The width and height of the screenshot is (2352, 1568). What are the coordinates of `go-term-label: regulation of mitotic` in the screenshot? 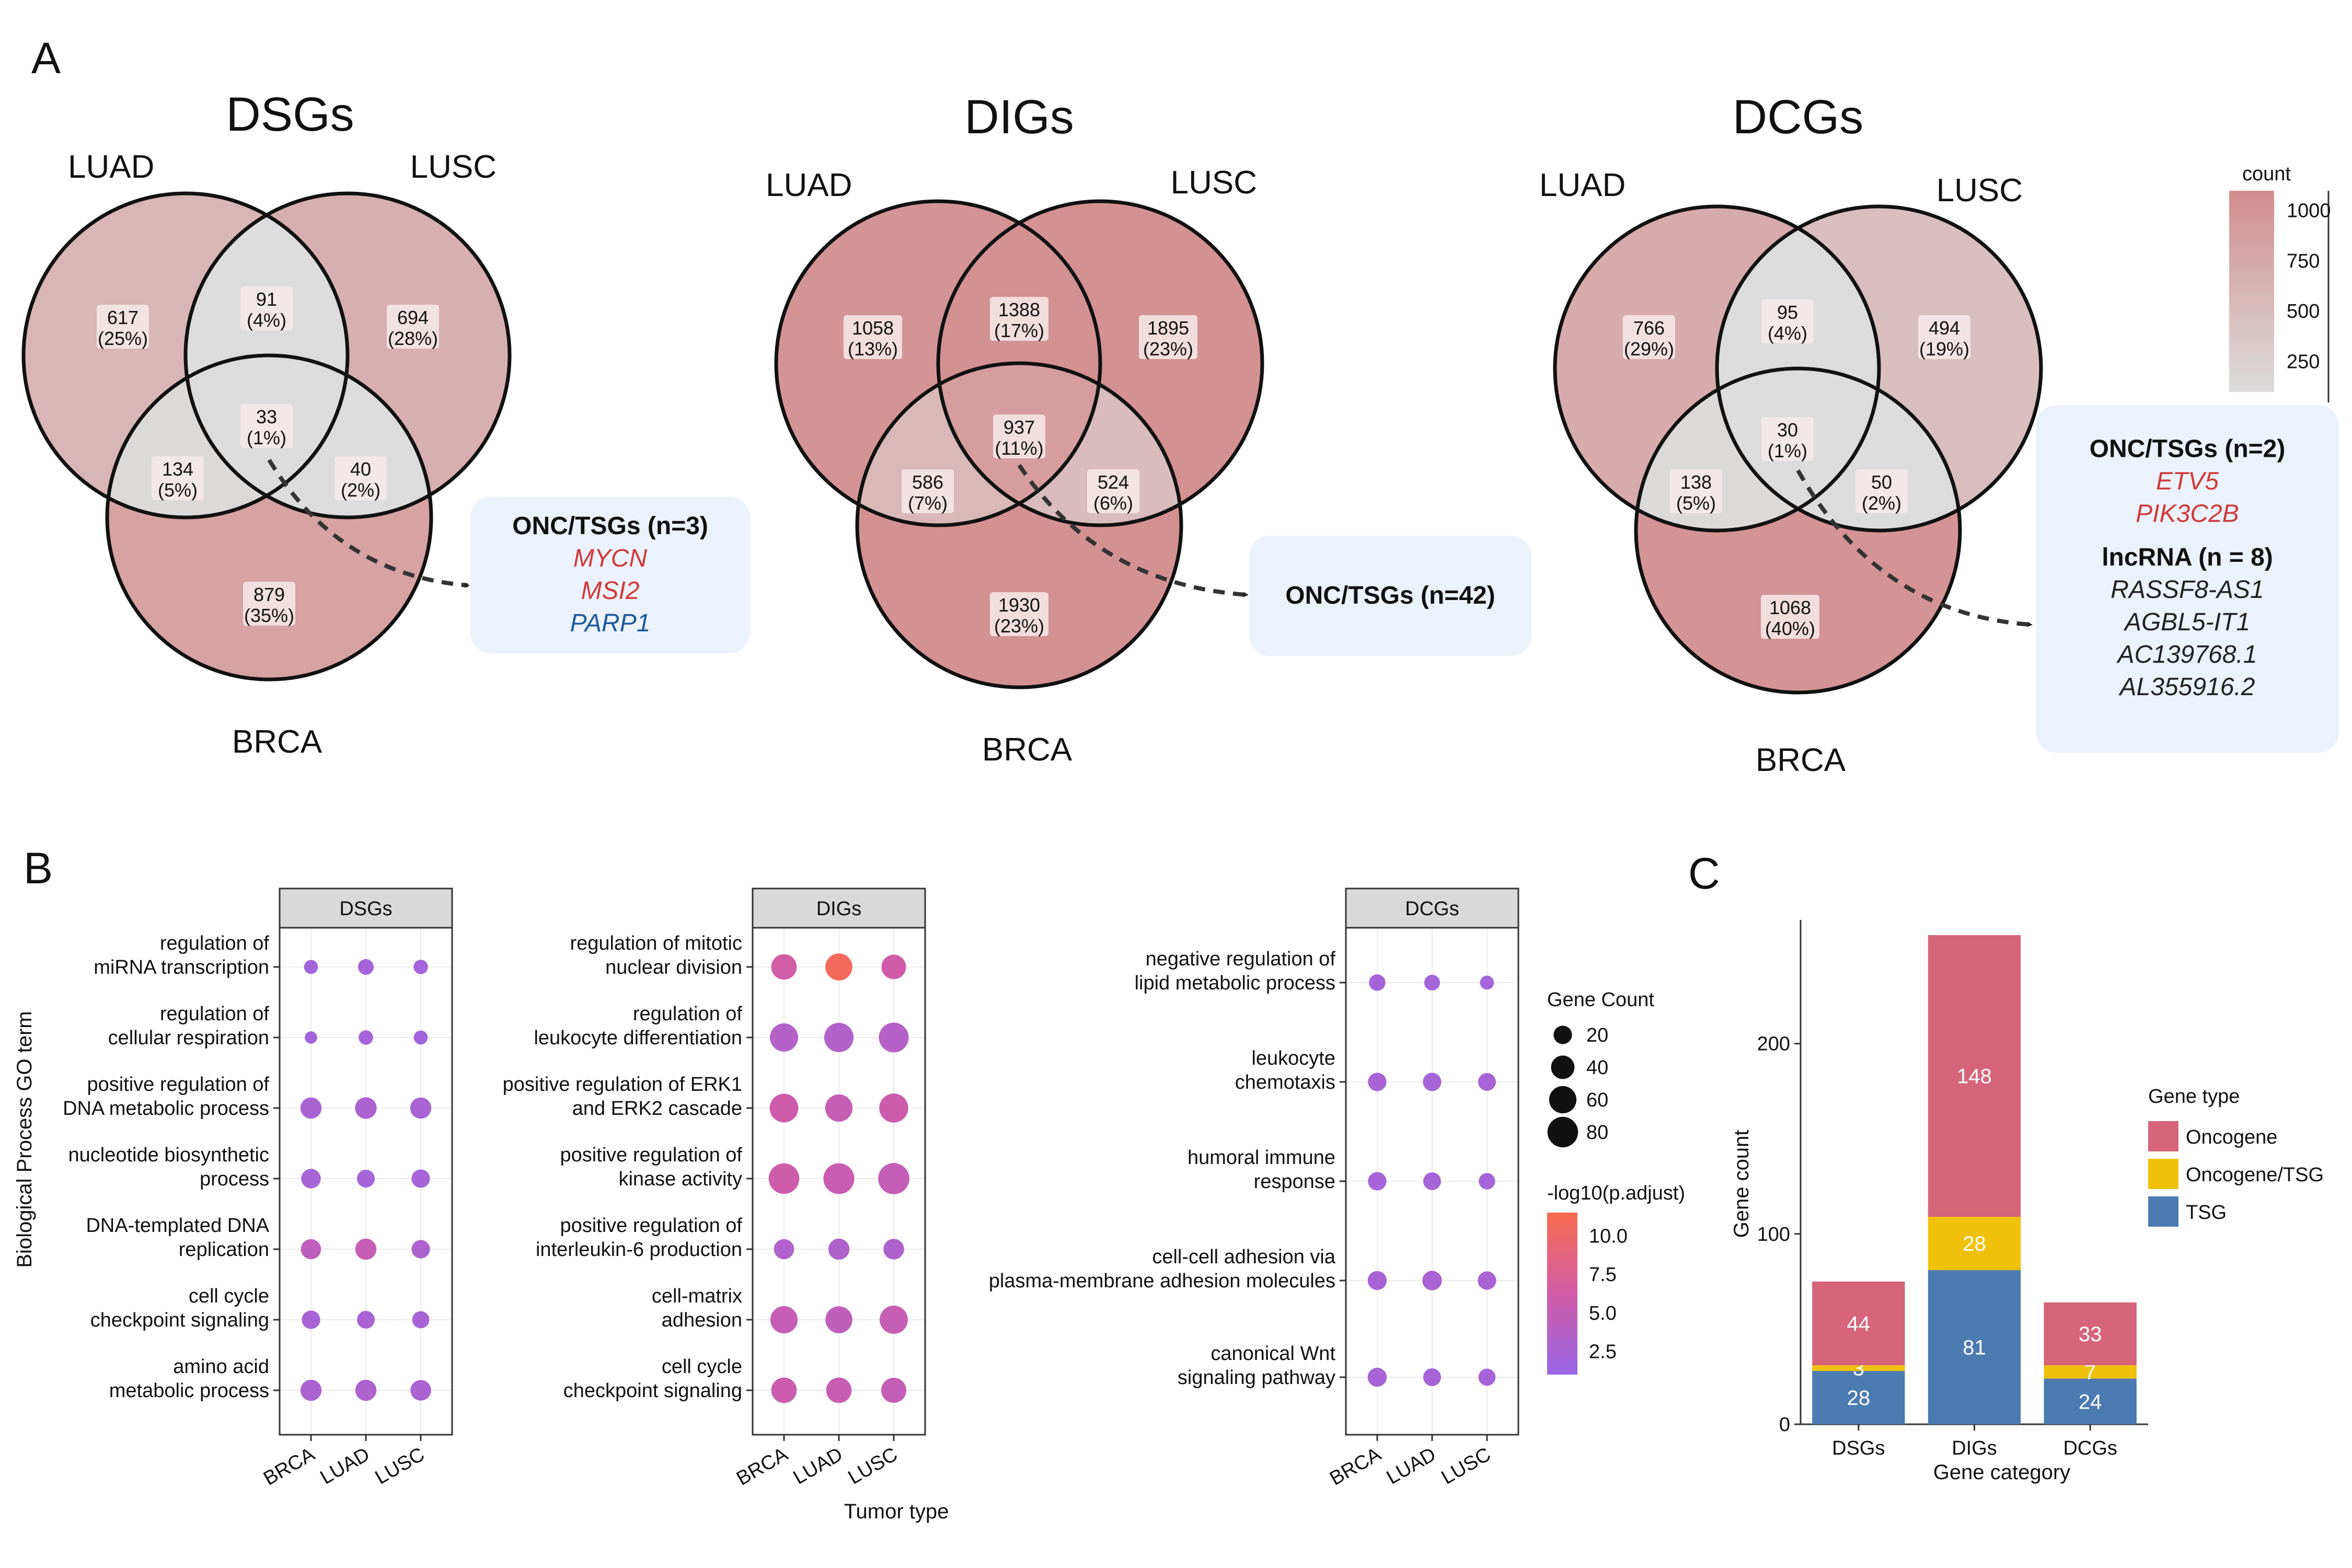 It's located at (656, 943).